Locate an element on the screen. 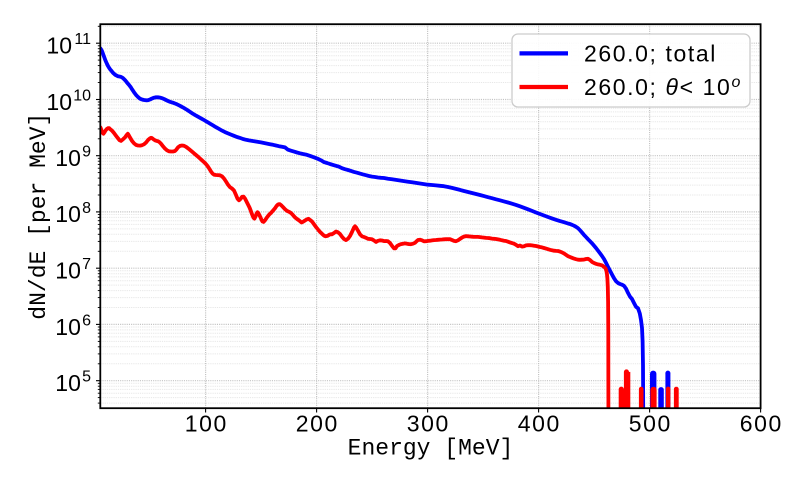 The width and height of the screenshot is (800, 480). svg-text: Energy [MeV] is located at coordinates (431, 449).